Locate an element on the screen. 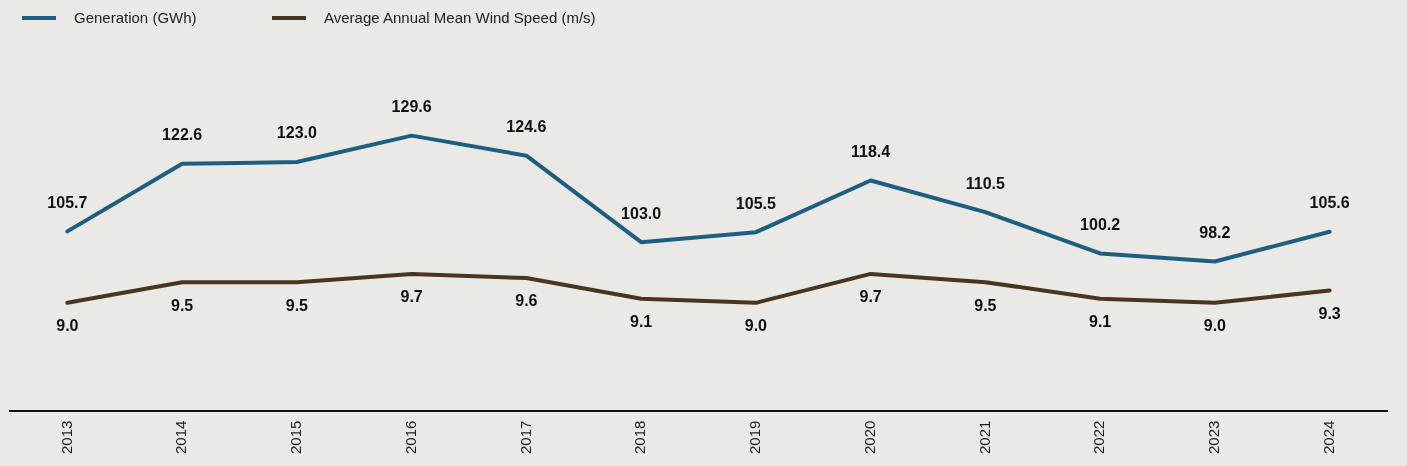  data-label: 105.7 is located at coordinates (67, 202).